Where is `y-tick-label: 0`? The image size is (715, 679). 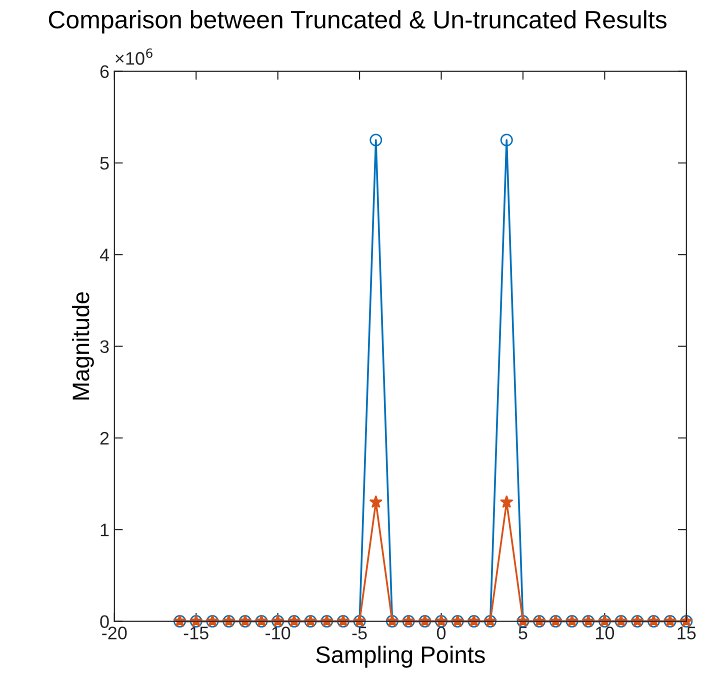
y-tick-label: 0 is located at coordinates (104, 621).